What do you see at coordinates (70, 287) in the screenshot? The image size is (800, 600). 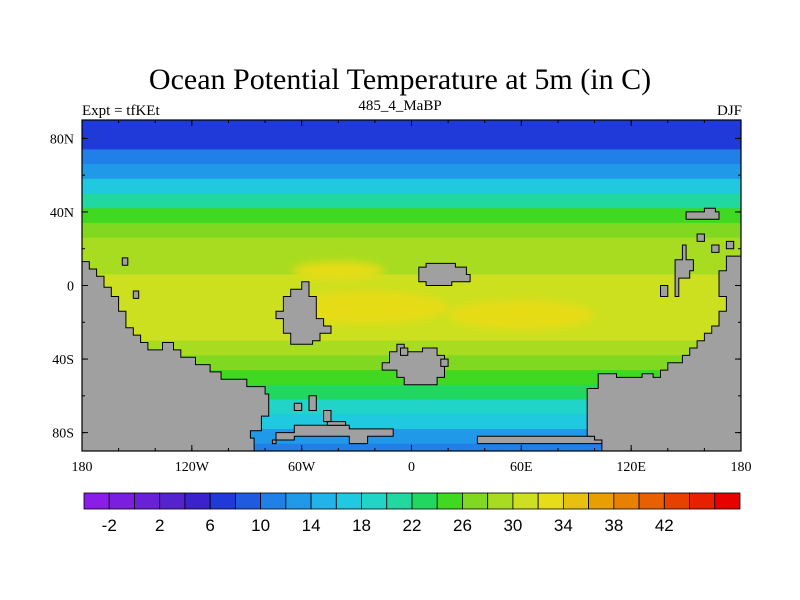 I see `y-tick-label: 0` at bounding box center [70, 287].